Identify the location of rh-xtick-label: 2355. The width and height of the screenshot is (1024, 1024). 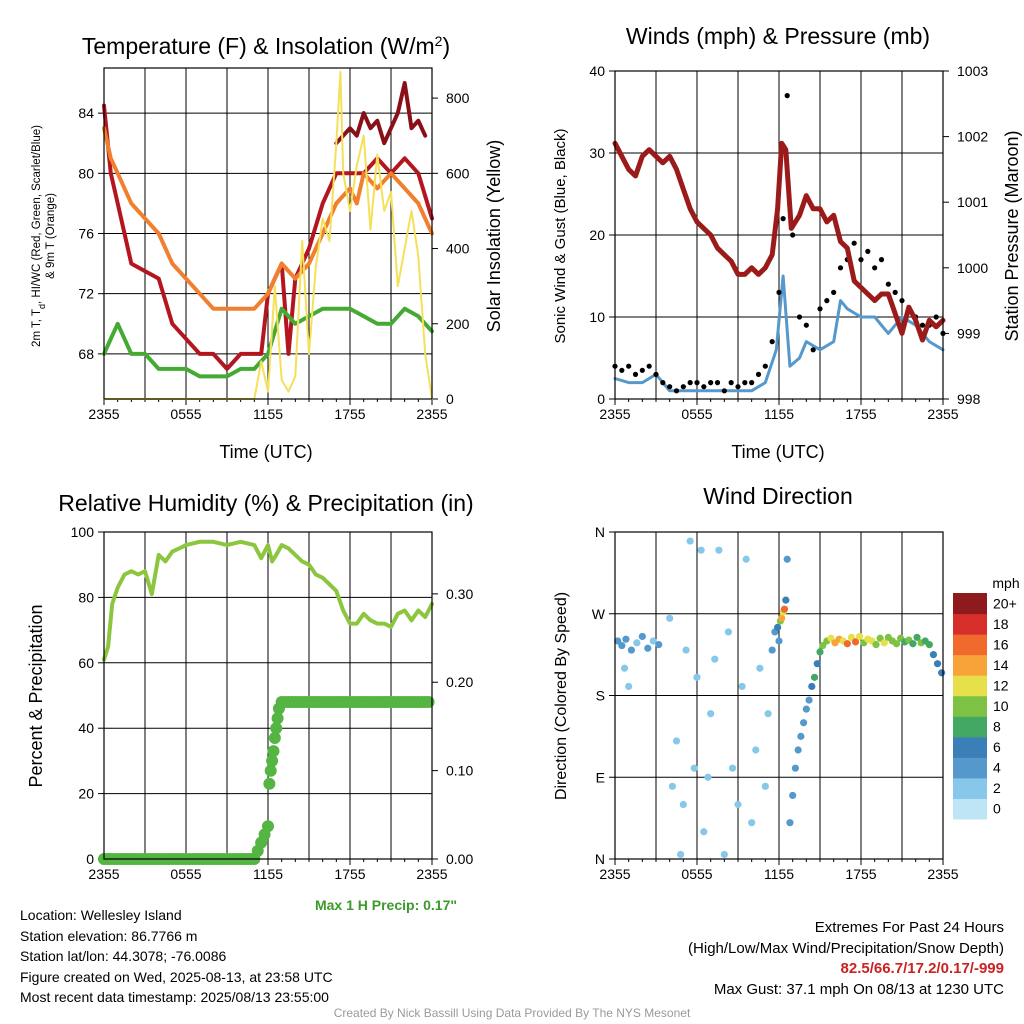
(431, 874).